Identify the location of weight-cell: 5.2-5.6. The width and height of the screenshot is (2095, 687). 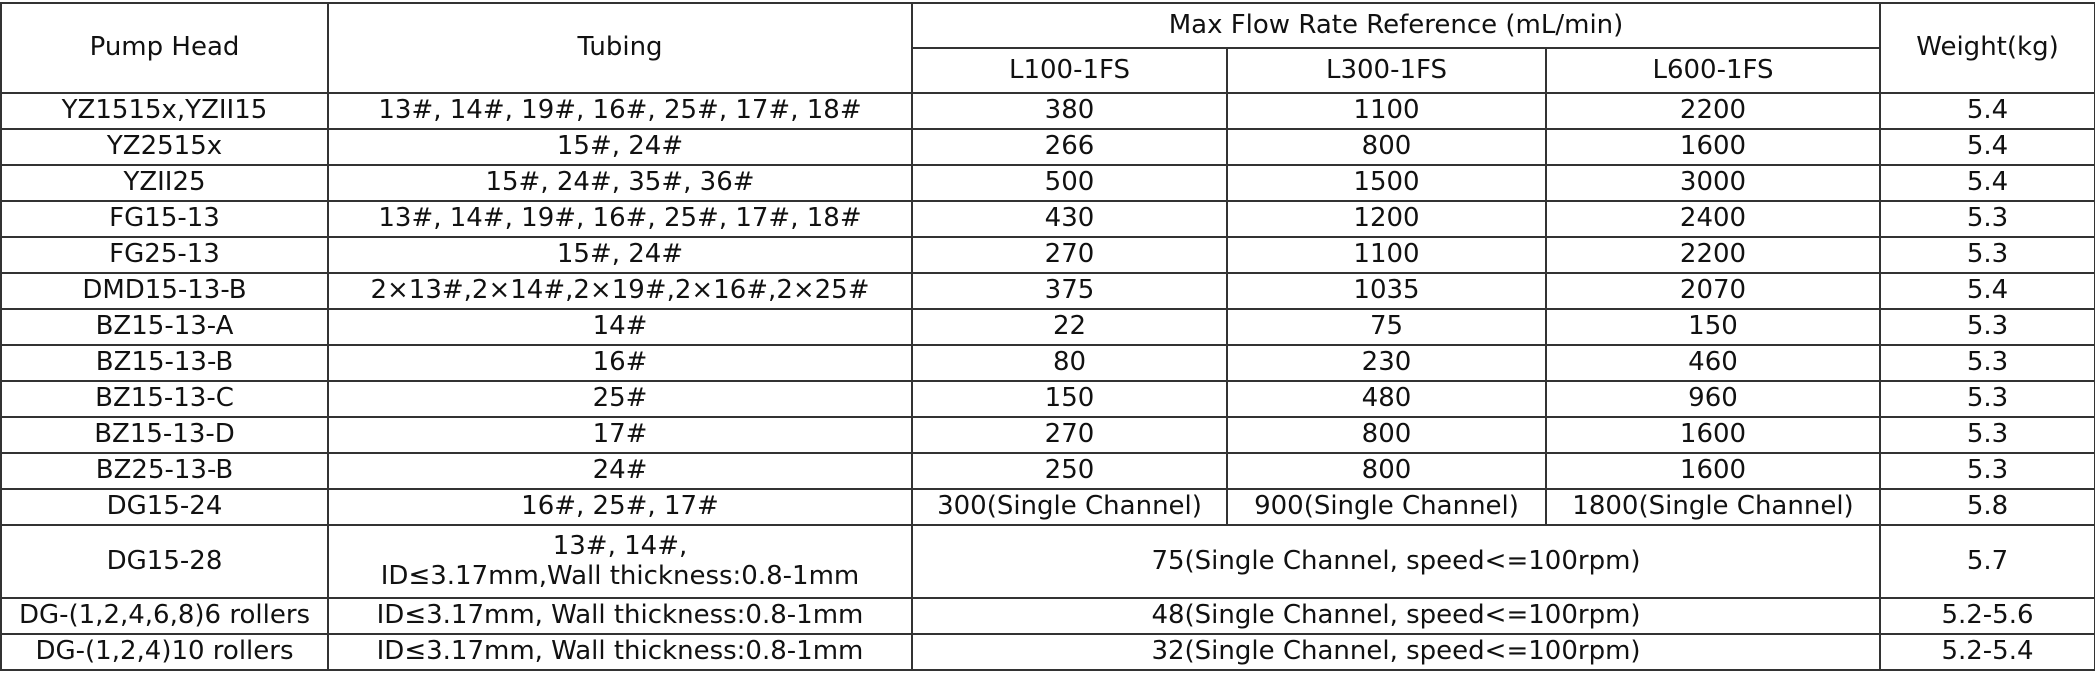
(1987, 616).